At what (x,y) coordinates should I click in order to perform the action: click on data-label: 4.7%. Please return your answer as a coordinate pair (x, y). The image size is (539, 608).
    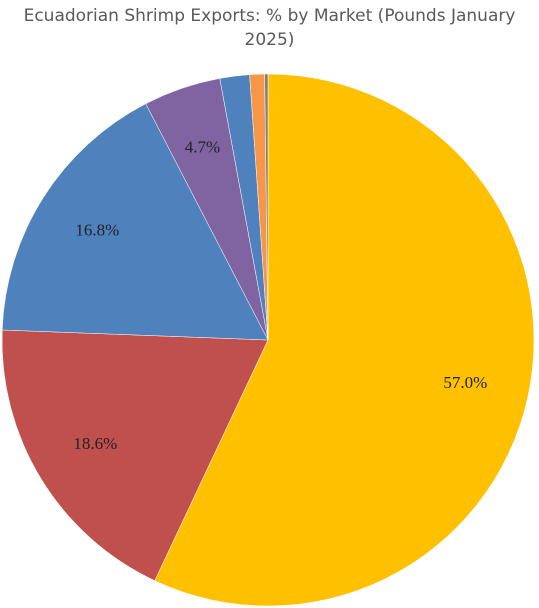
    Looking at the image, I should click on (202, 147).